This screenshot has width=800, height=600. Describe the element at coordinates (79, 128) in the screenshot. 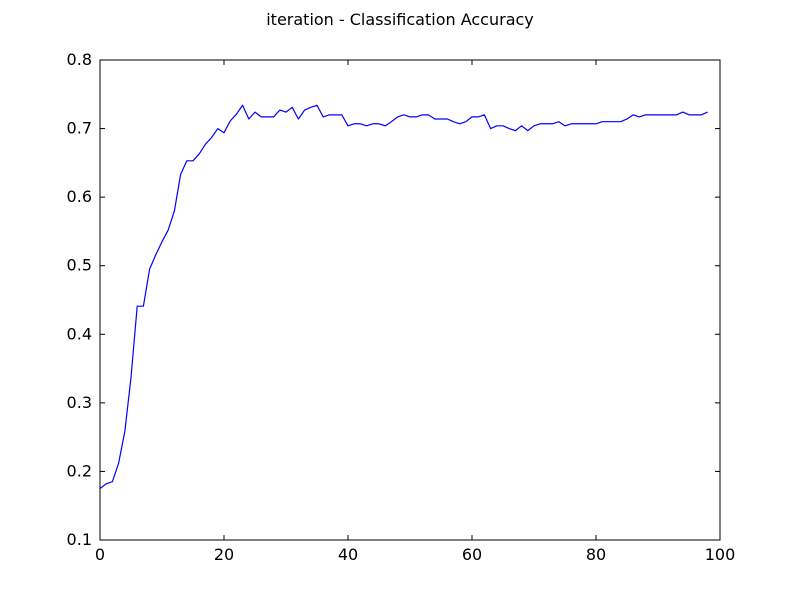

I see `y-tick-label: 0.7` at that location.